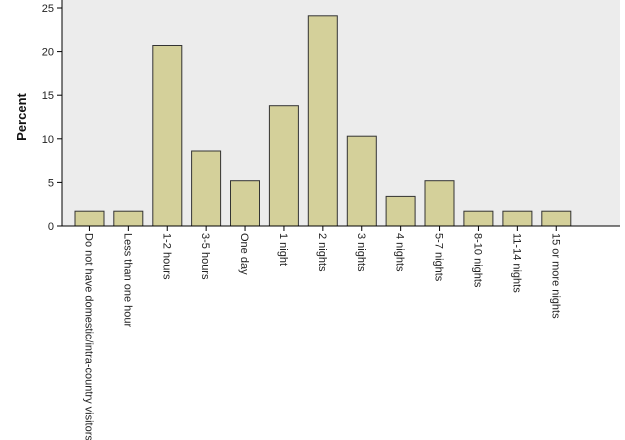 The image size is (625, 440). Describe the element at coordinates (439, 257) in the screenshot. I see `x-tick-label: 5-7 nights` at that location.